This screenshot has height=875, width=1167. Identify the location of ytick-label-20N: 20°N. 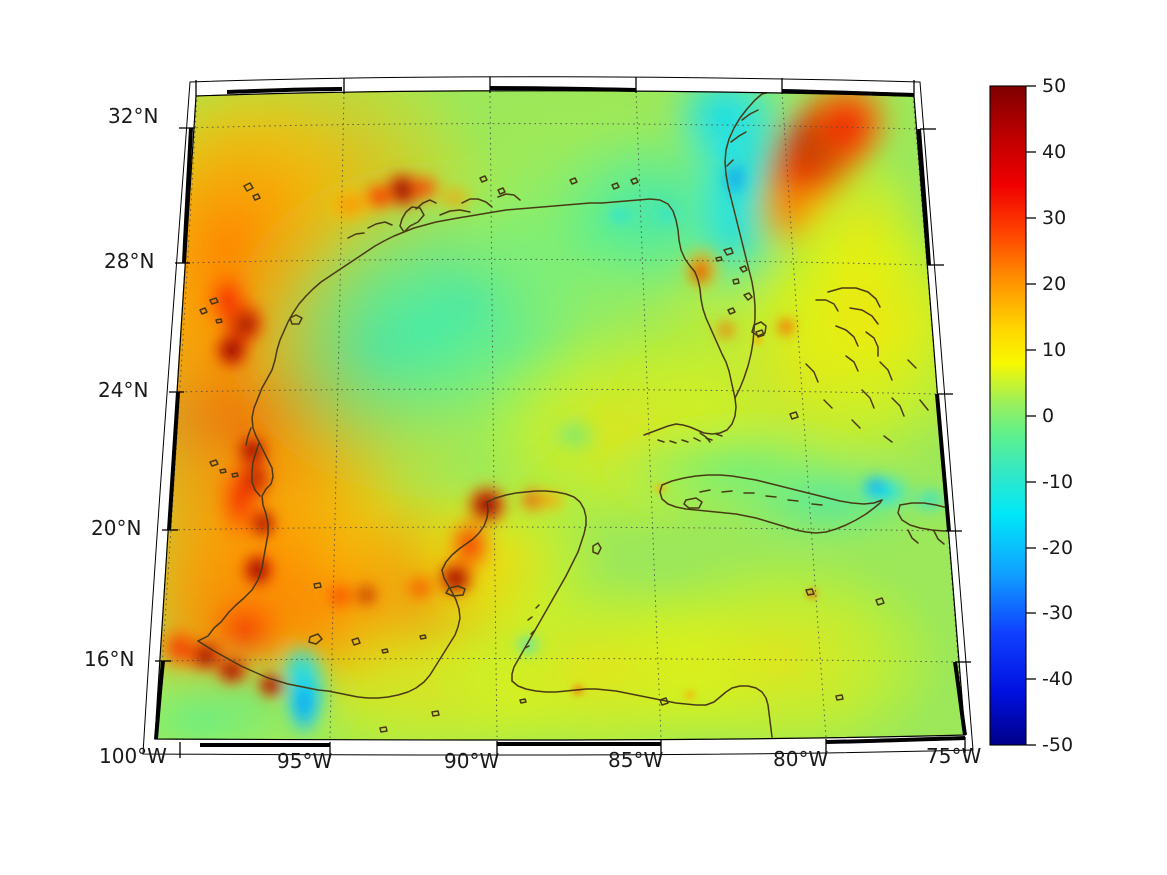
(116, 528).